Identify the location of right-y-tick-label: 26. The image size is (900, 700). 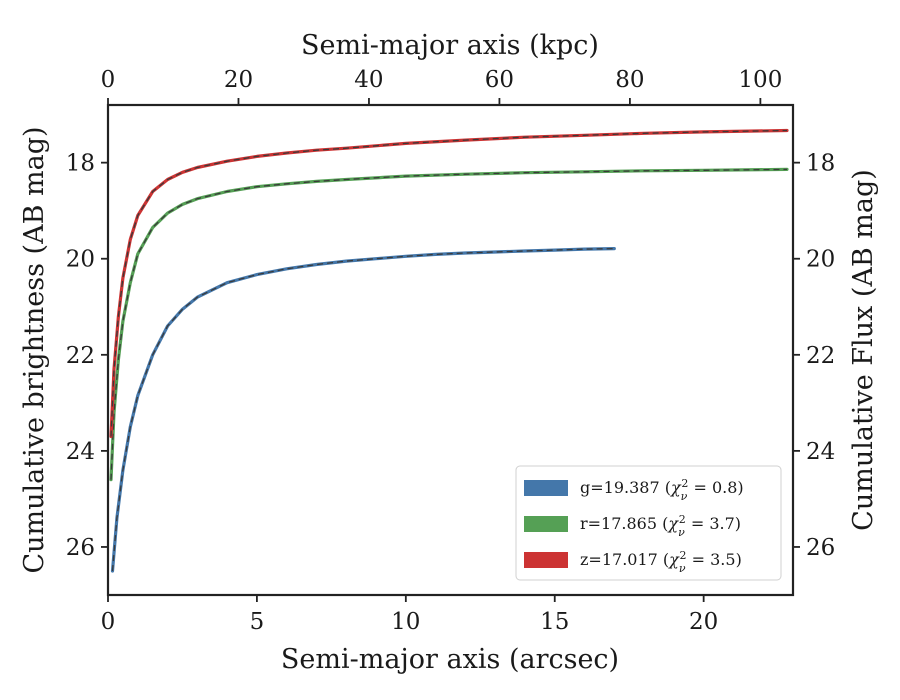
(820, 548).